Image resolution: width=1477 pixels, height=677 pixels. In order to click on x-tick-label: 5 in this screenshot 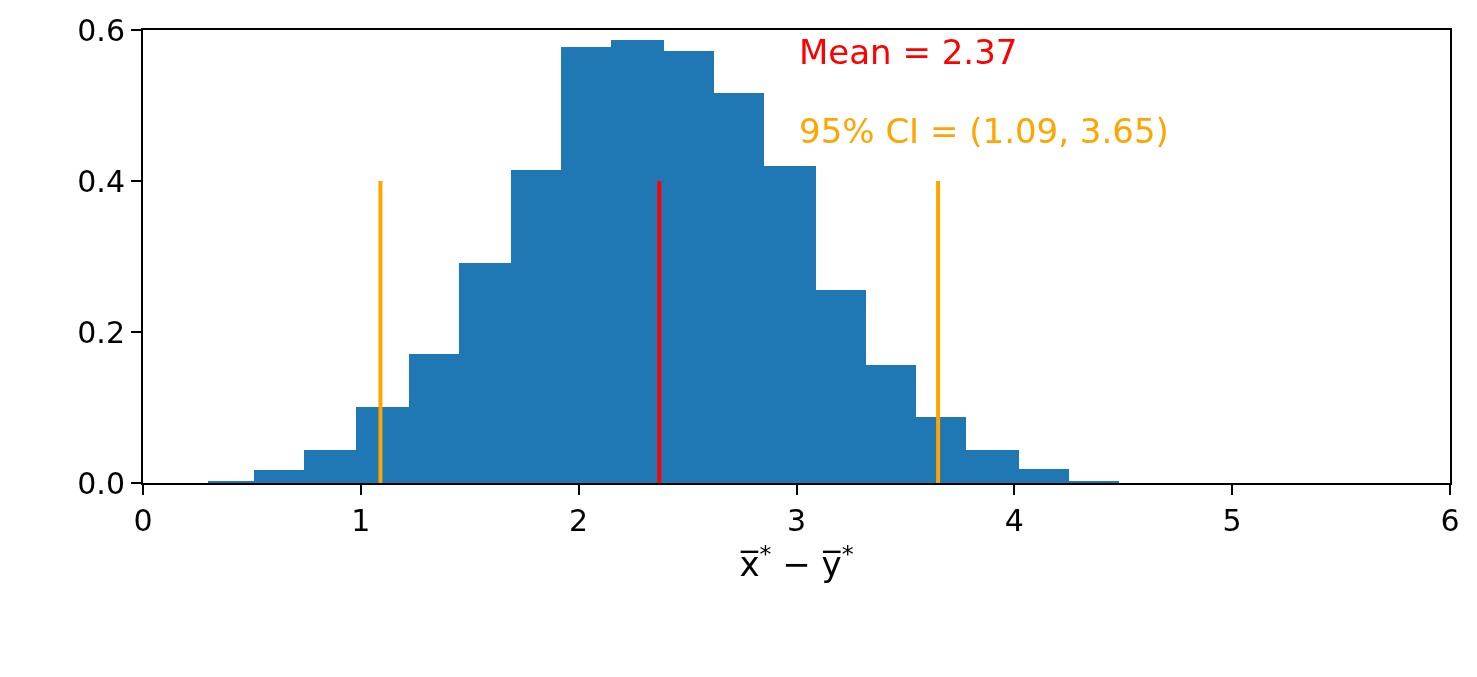, I will do `click(1232, 520)`.